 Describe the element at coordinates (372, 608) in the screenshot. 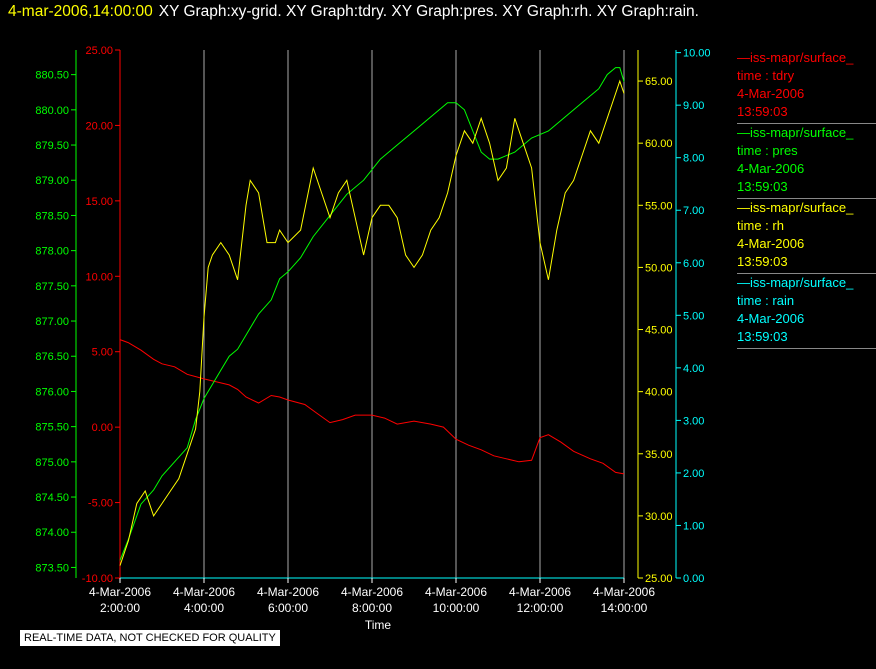

I see `x-tick-time: 8:00:00` at that location.